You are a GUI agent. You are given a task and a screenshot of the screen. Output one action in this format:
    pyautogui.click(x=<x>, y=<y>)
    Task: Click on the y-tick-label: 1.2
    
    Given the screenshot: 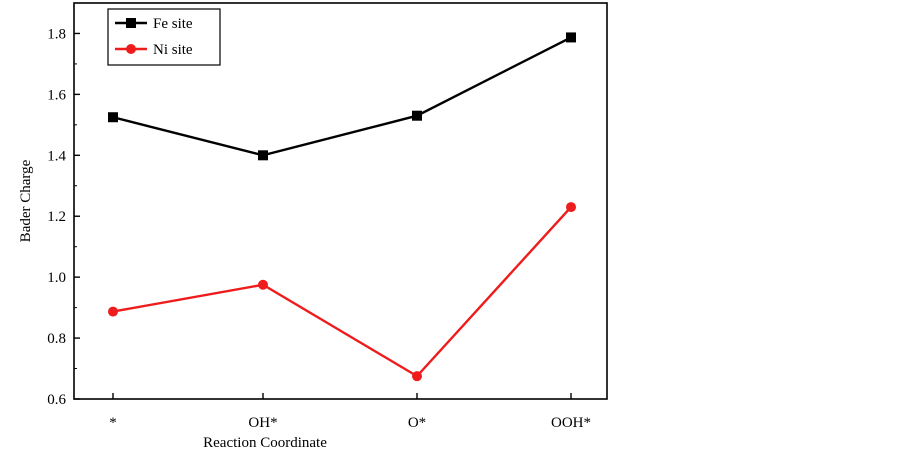 What is the action you would take?
    pyautogui.click(x=56, y=217)
    